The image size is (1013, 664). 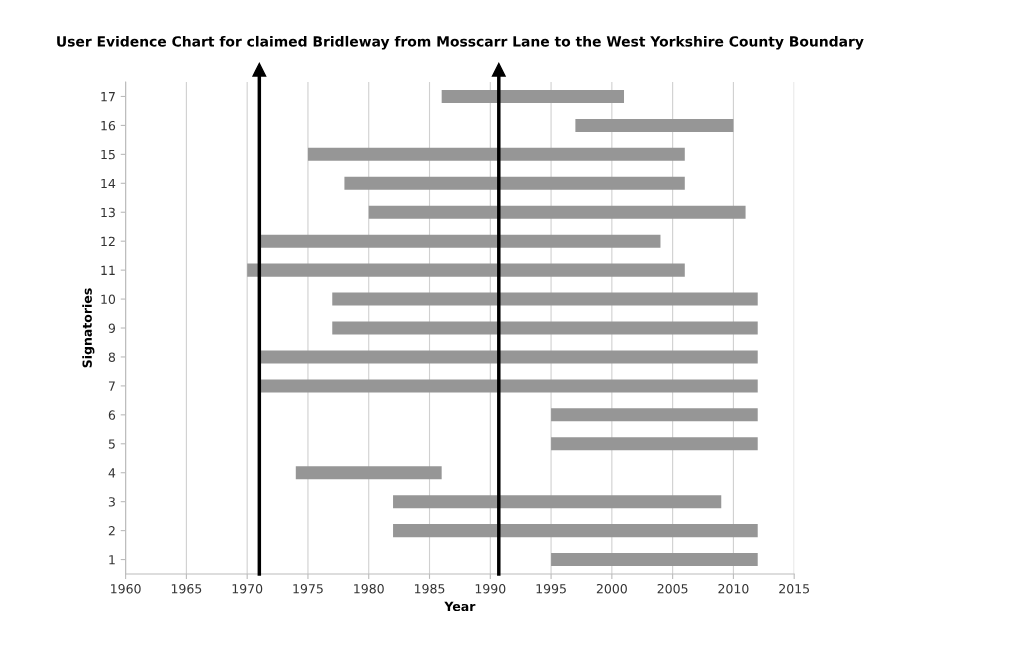 What do you see at coordinates (247, 588) in the screenshot?
I see `x-tick-label: 1970` at bounding box center [247, 588].